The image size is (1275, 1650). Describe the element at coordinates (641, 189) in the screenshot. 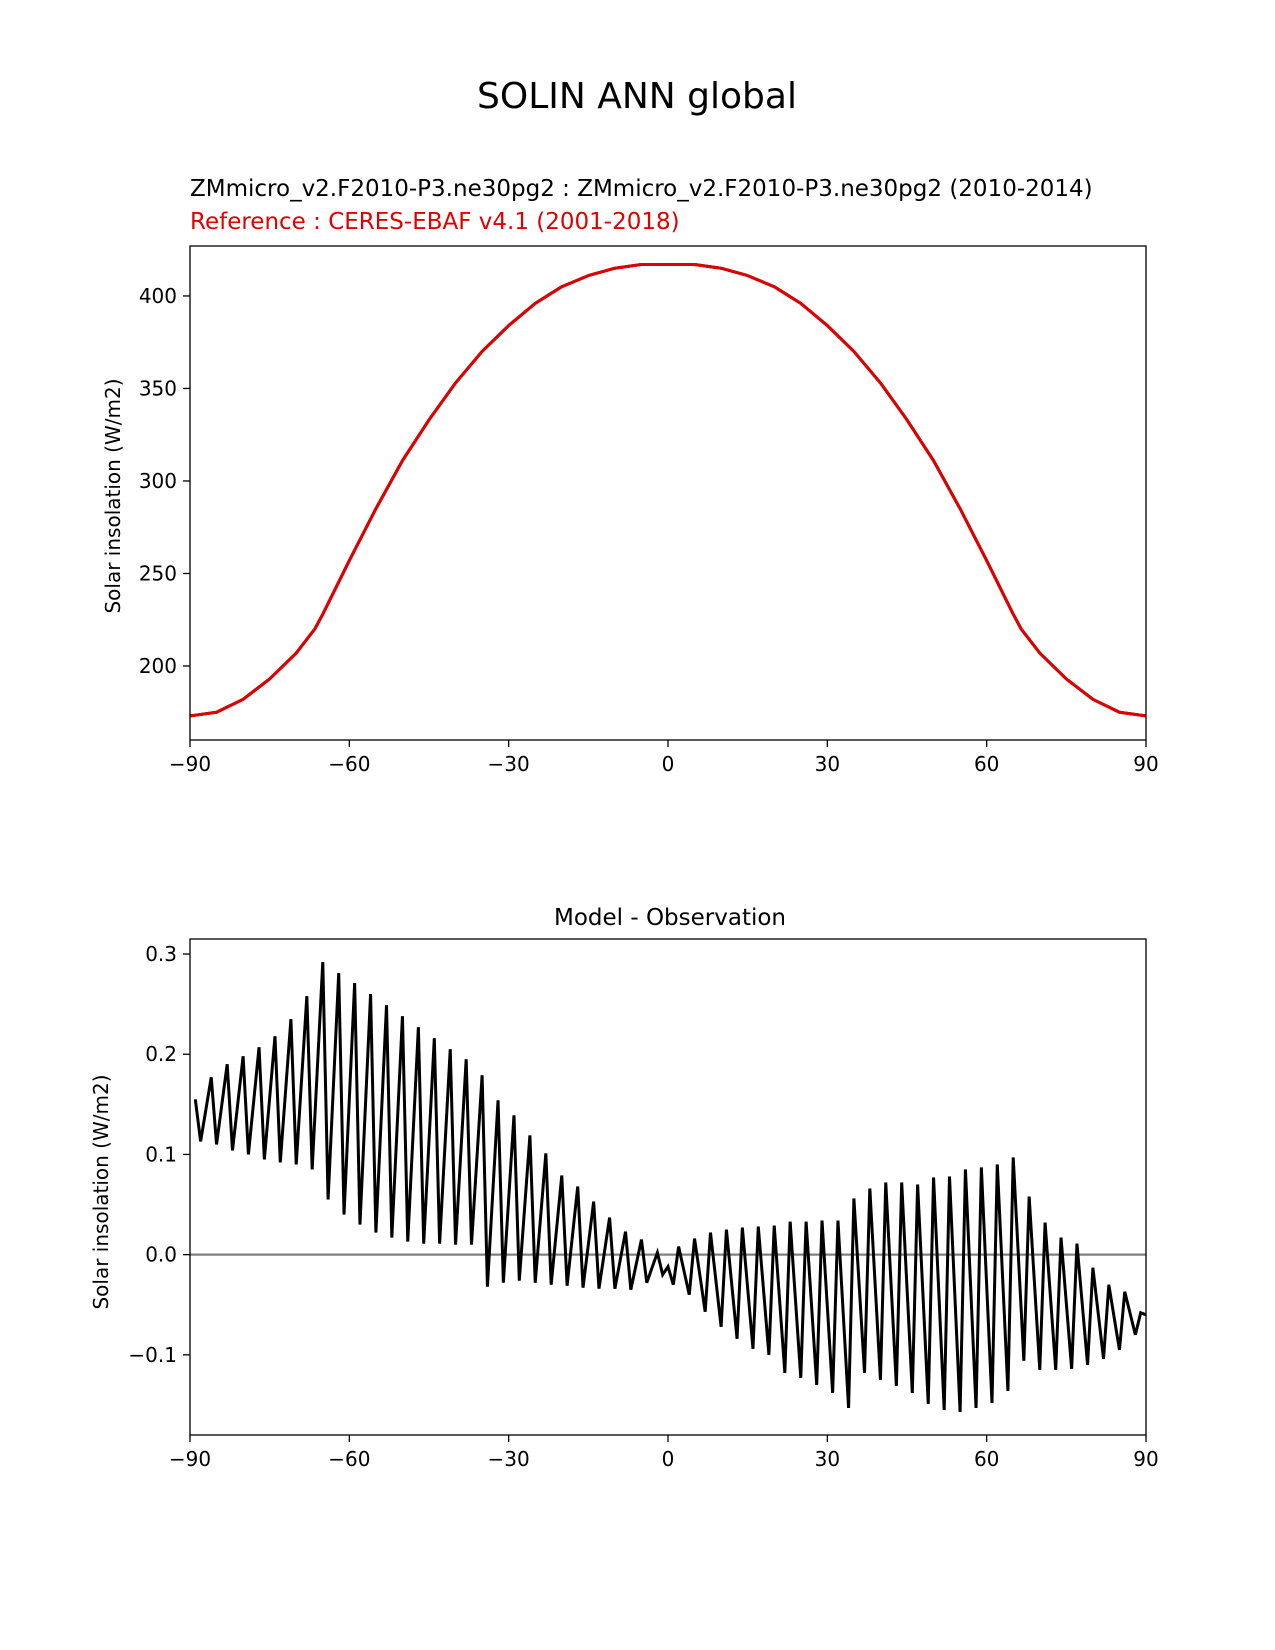

I see `top-title-test: ZMmicro_v2.F2010-P3.ne30pg2` at that location.